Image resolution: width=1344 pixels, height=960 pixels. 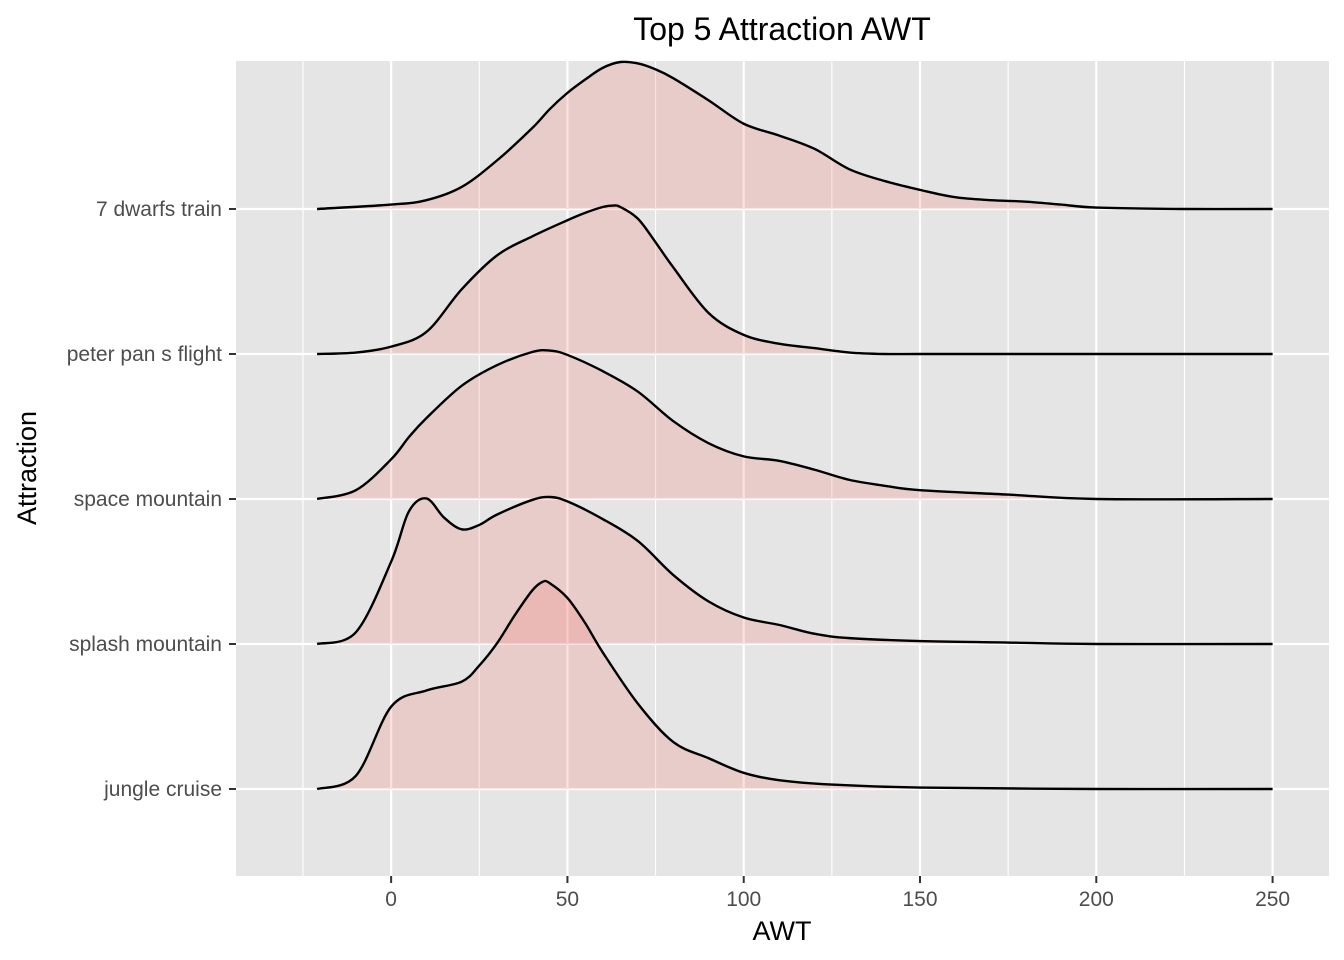 What do you see at coordinates (837, 893) in the screenshot?
I see `x-axis: 0 50 100 150 200 250` at bounding box center [837, 893].